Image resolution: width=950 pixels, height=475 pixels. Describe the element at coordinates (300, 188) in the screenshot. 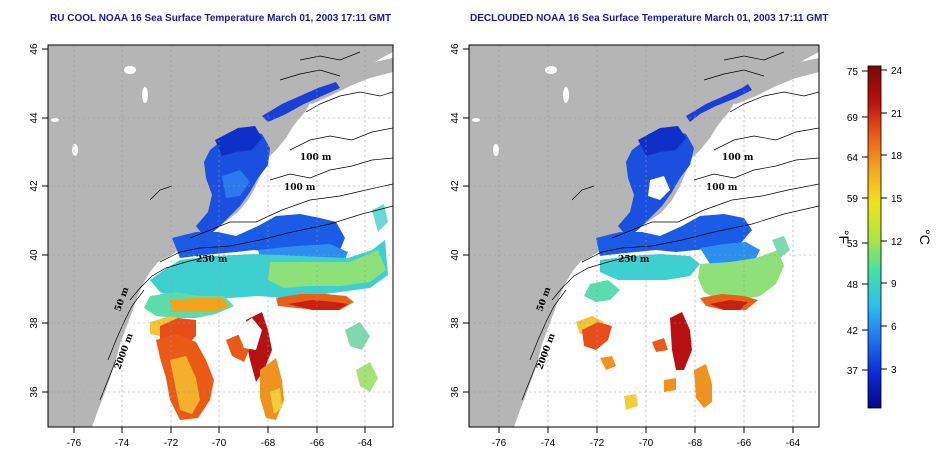

I see `left-contour-label-100m-b: 100 m` at that location.